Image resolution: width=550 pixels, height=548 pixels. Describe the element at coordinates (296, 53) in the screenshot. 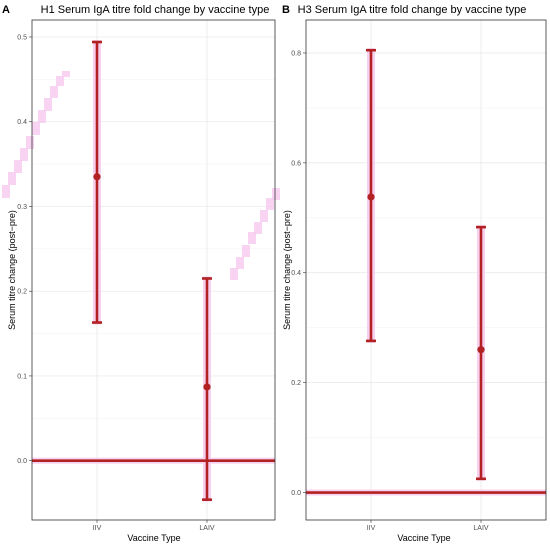

I see `y-tick-label: 0.8` at that location.